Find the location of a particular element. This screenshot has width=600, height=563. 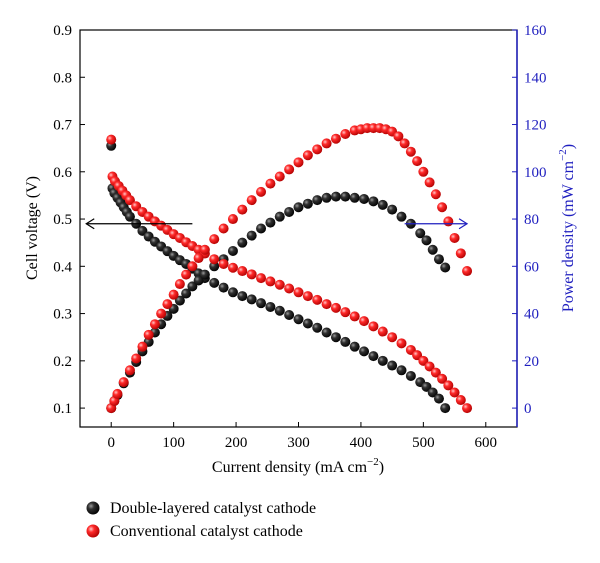

y-left-tick-label: 0.4 is located at coordinates (62, 267).